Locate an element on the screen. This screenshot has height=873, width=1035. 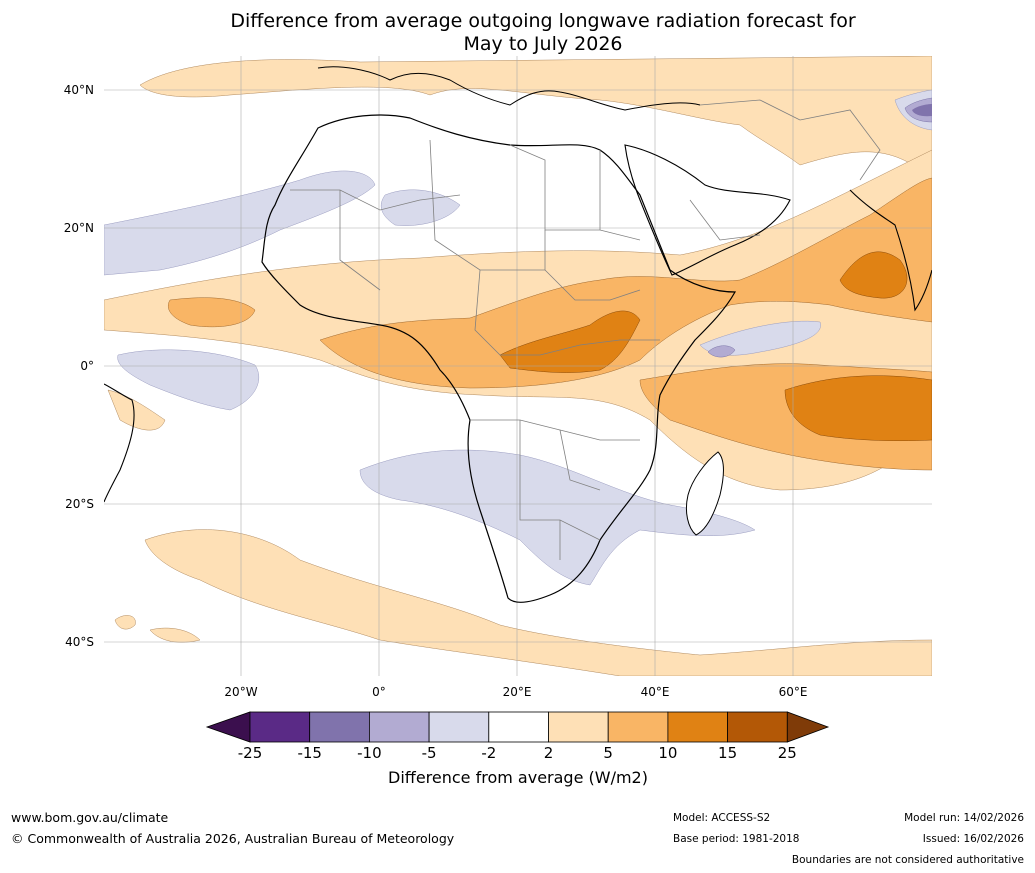
colorbar-tick: 10 is located at coordinates (668, 753).